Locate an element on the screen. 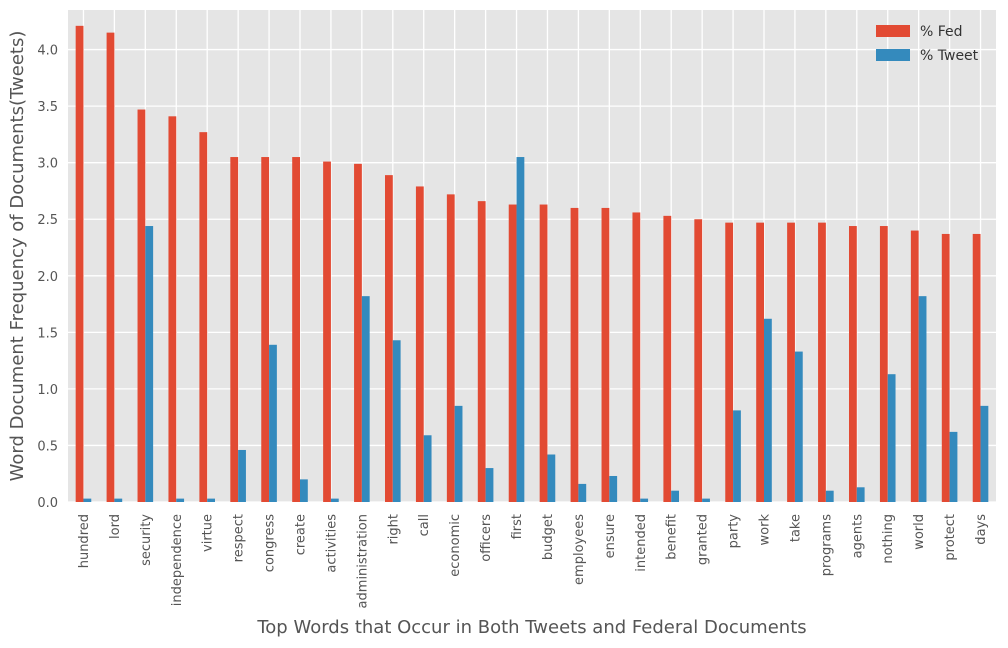 The height and width of the screenshot is (648, 1008). bar-tweet-hundred is located at coordinates (87, 500).